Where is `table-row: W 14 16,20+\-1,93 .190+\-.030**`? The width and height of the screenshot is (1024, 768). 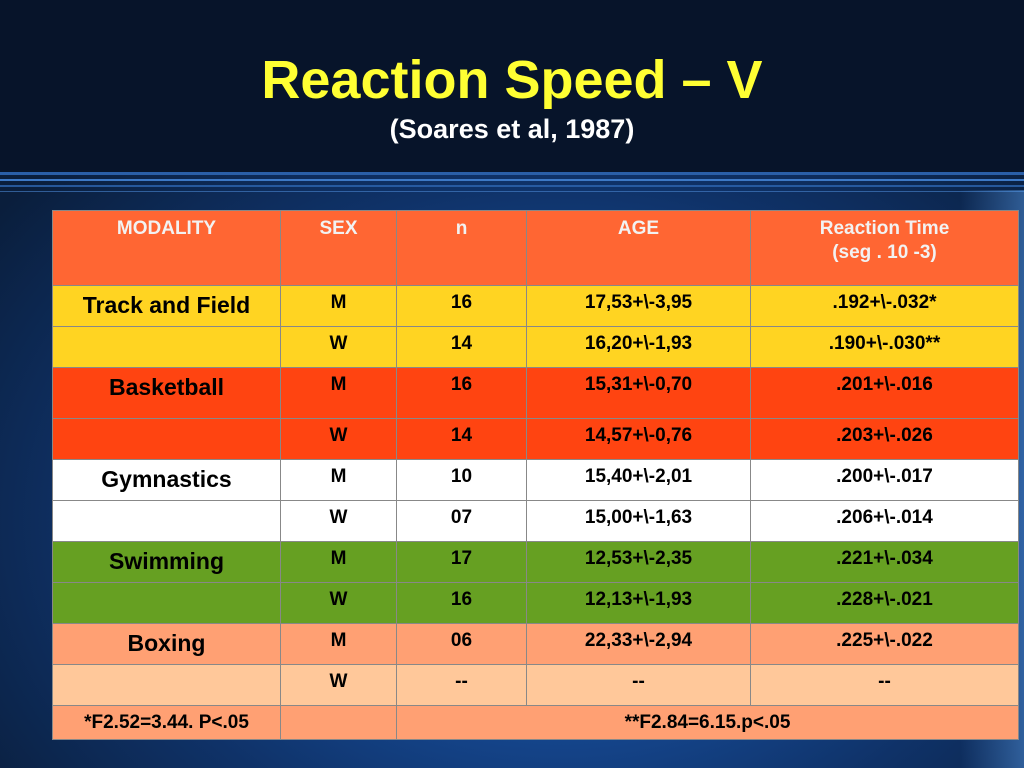 table-row: W 14 16,20+\-1,93 .190+\-.030** is located at coordinates (535, 347).